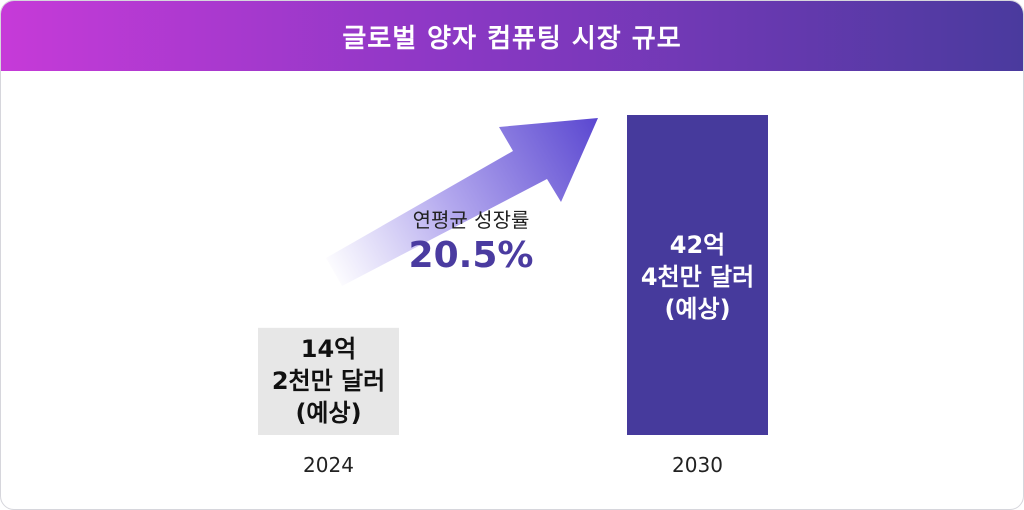  What do you see at coordinates (462, 202) in the screenshot?
I see `growth-arrow` at bounding box center [462, 202].